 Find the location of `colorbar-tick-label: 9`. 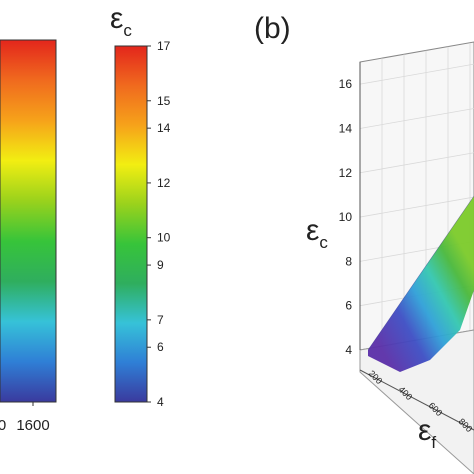

colorbar-tick-label: 9 is located at coordinates (160, 265).